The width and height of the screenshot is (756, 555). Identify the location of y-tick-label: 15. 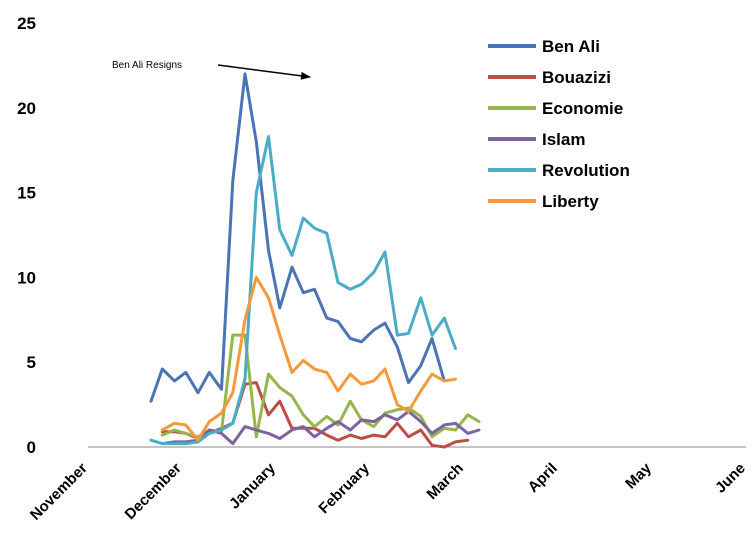
(26, 193).